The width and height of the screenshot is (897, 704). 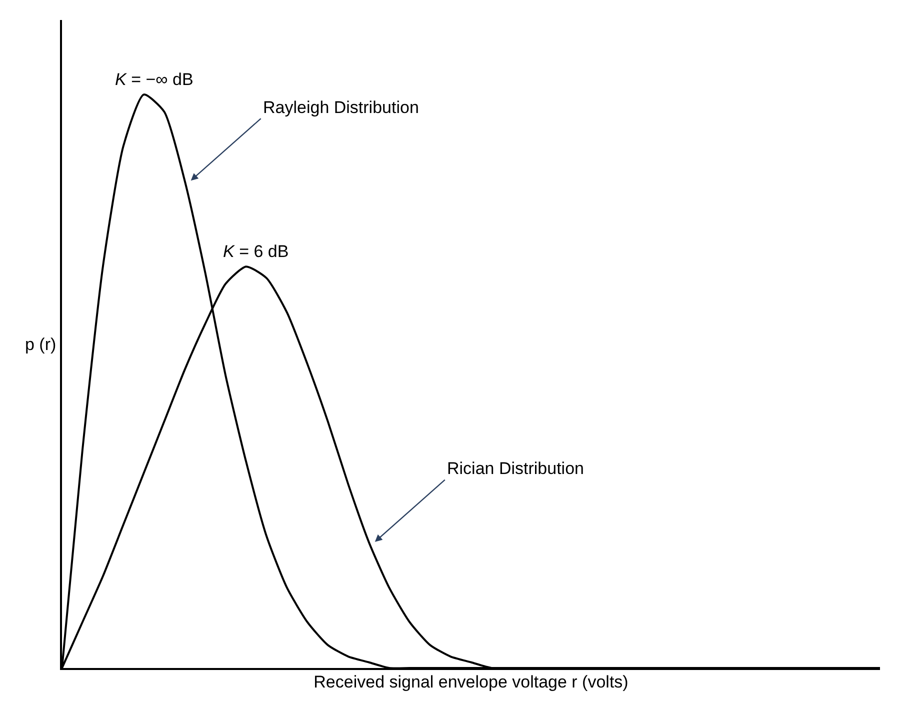 I want to click on x-axis-title: Received signal envelope voltage r (volts), so click(x=471, y=682).